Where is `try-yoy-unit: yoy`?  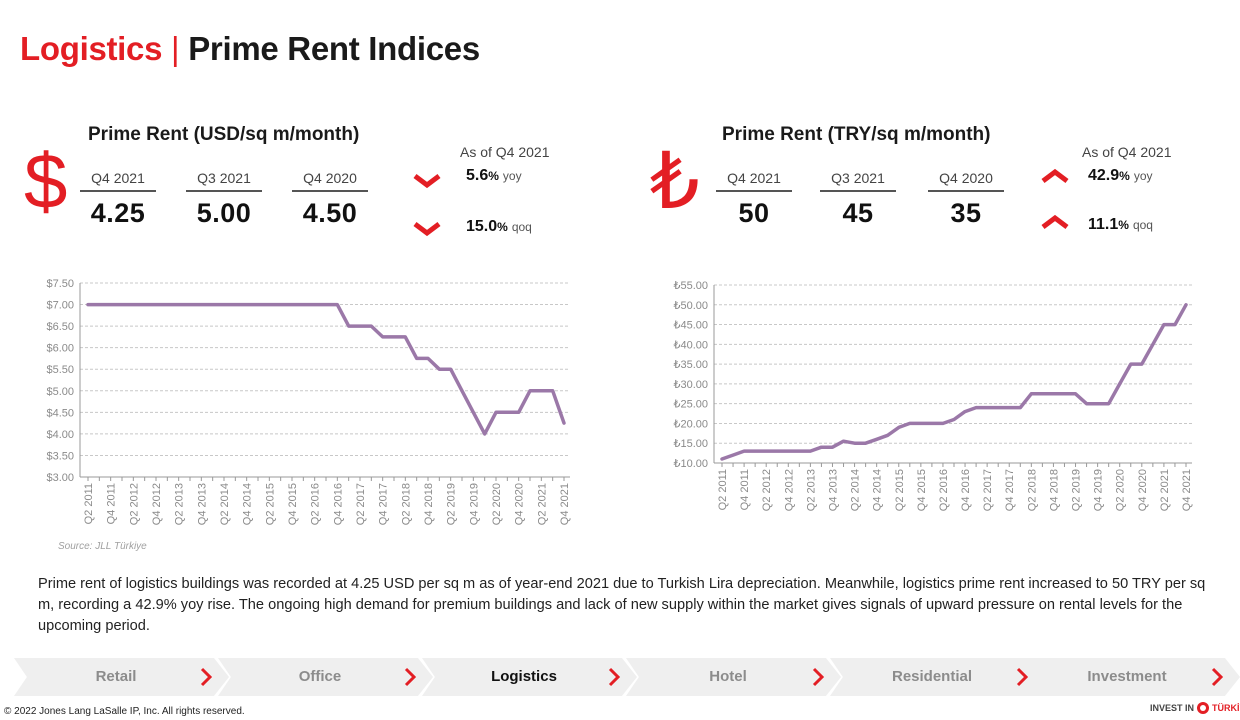 try-yoy-unit: yoy is located at coordinates (1143, 176).